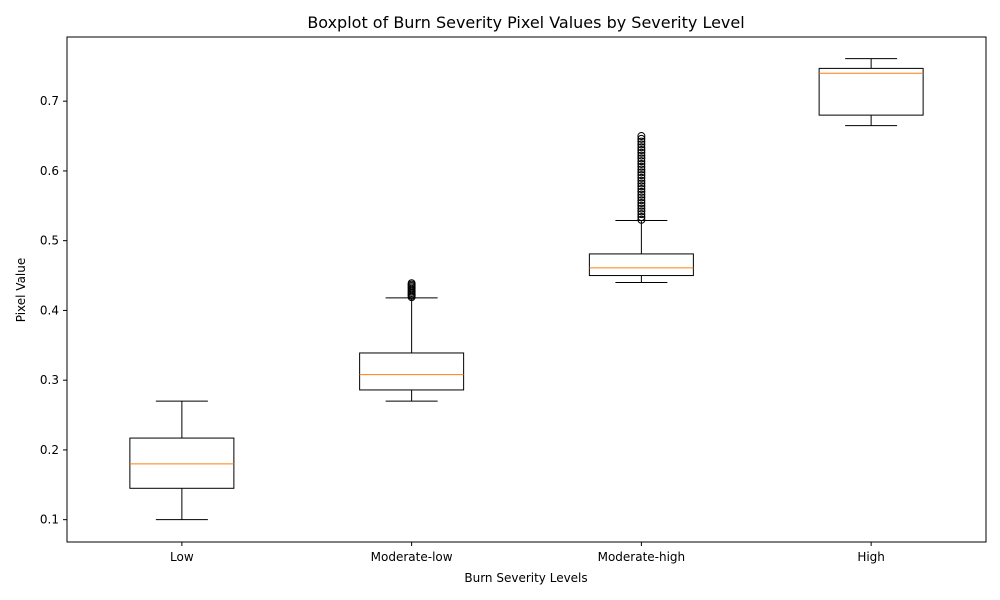 This screenshot has width=1000, height=600. I want to click on y-tick-label: 0.2, so click(49, 450).